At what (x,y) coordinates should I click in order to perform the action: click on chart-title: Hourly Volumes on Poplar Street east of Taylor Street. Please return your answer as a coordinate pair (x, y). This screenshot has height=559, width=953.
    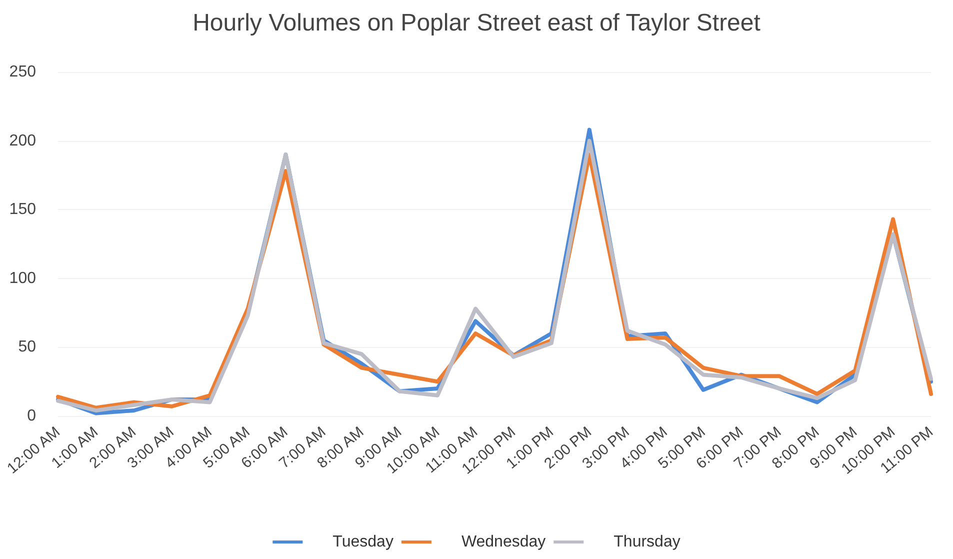
    Looking at the image, I should click on (476, 23).